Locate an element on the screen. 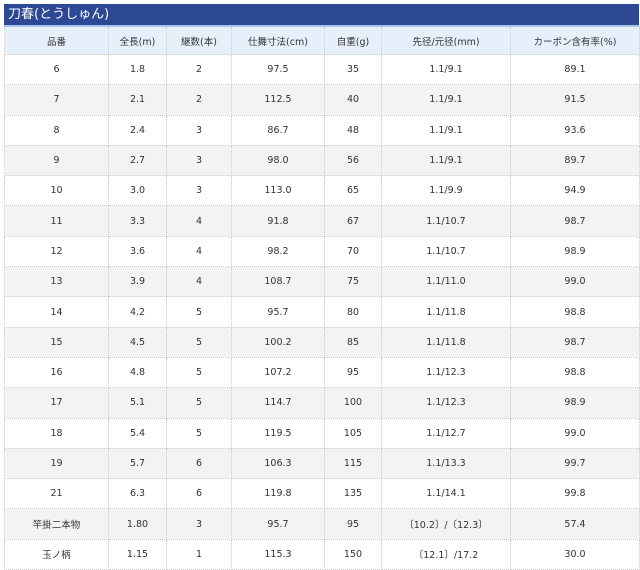 The height and width of the screenshot is (570, 640). table-cell: 114.7 is located at coordinates (278, 403).